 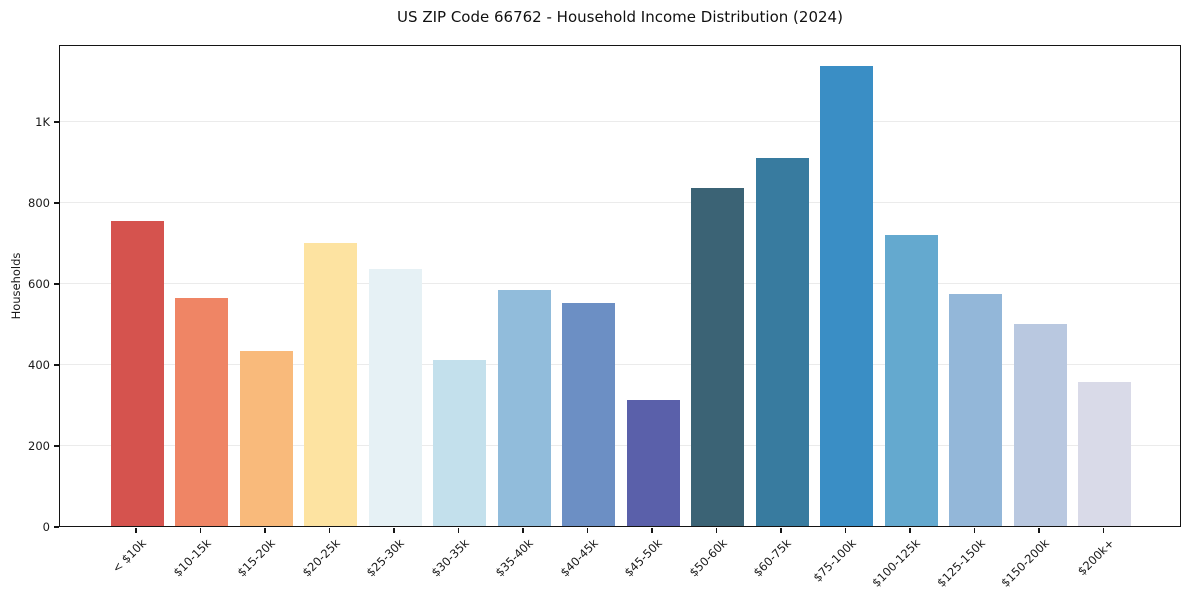 What do you see at coordinates (136, 530) in the screenshot?
I see `x-tick-mark-< $10k` at bounding box center [136, 530].